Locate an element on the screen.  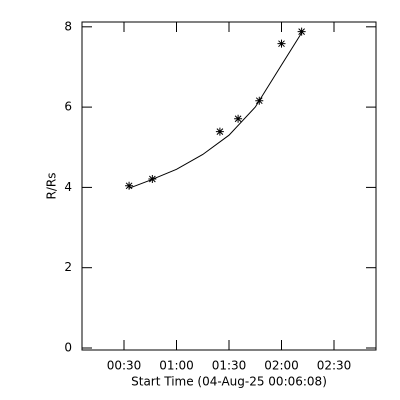
x-tick-label: 00:30 is located at coordinates (124, 366).